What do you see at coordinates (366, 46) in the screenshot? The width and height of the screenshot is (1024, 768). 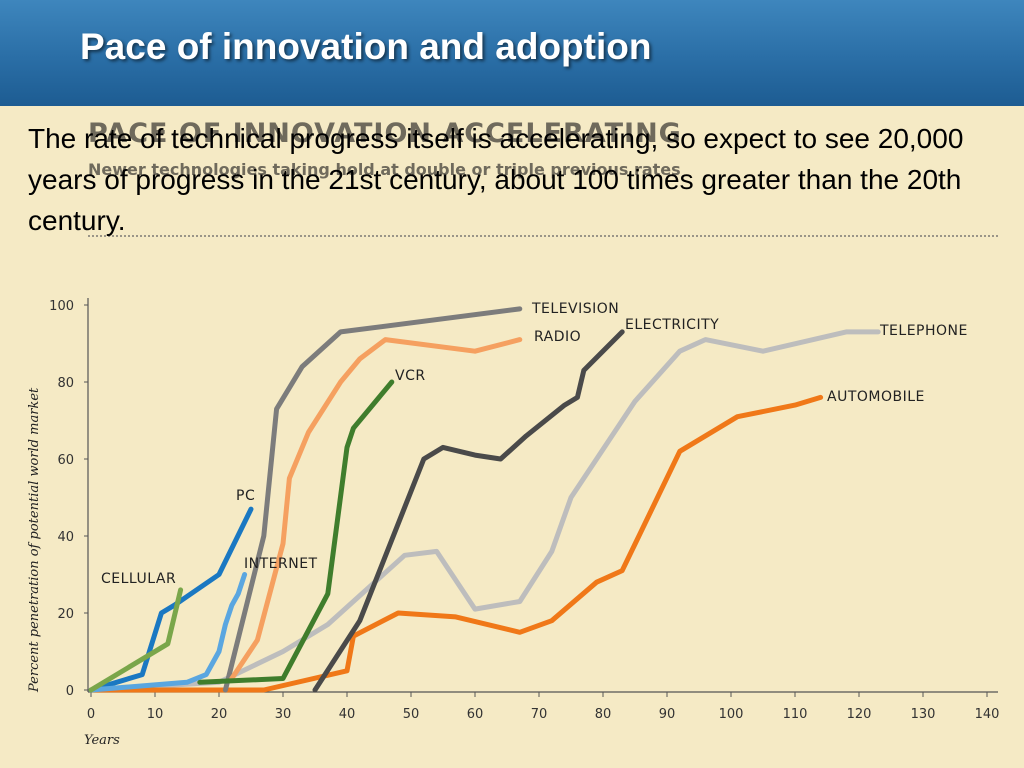 I see `page-title: Pace of innovation and adoption` at bounding box center [366, 46].